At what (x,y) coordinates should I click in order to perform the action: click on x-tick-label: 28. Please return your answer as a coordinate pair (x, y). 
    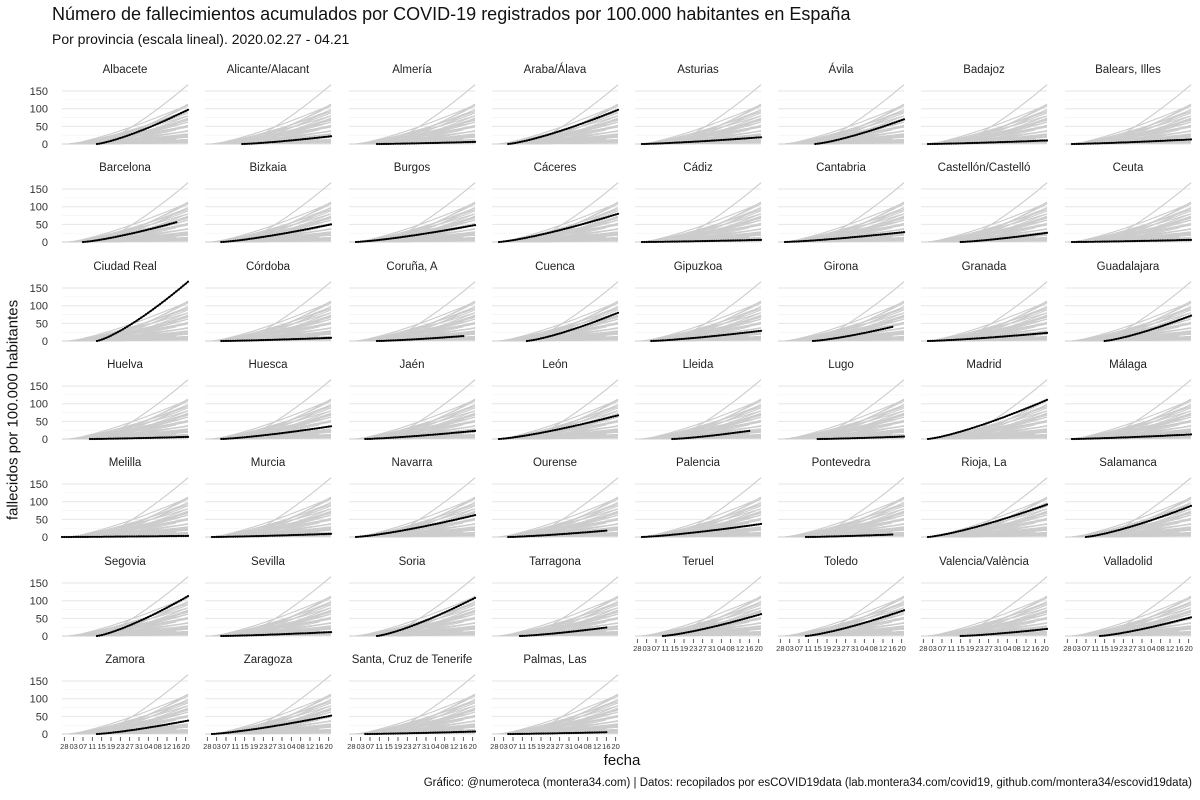
    Looking at the image, I should click on (637, 648).